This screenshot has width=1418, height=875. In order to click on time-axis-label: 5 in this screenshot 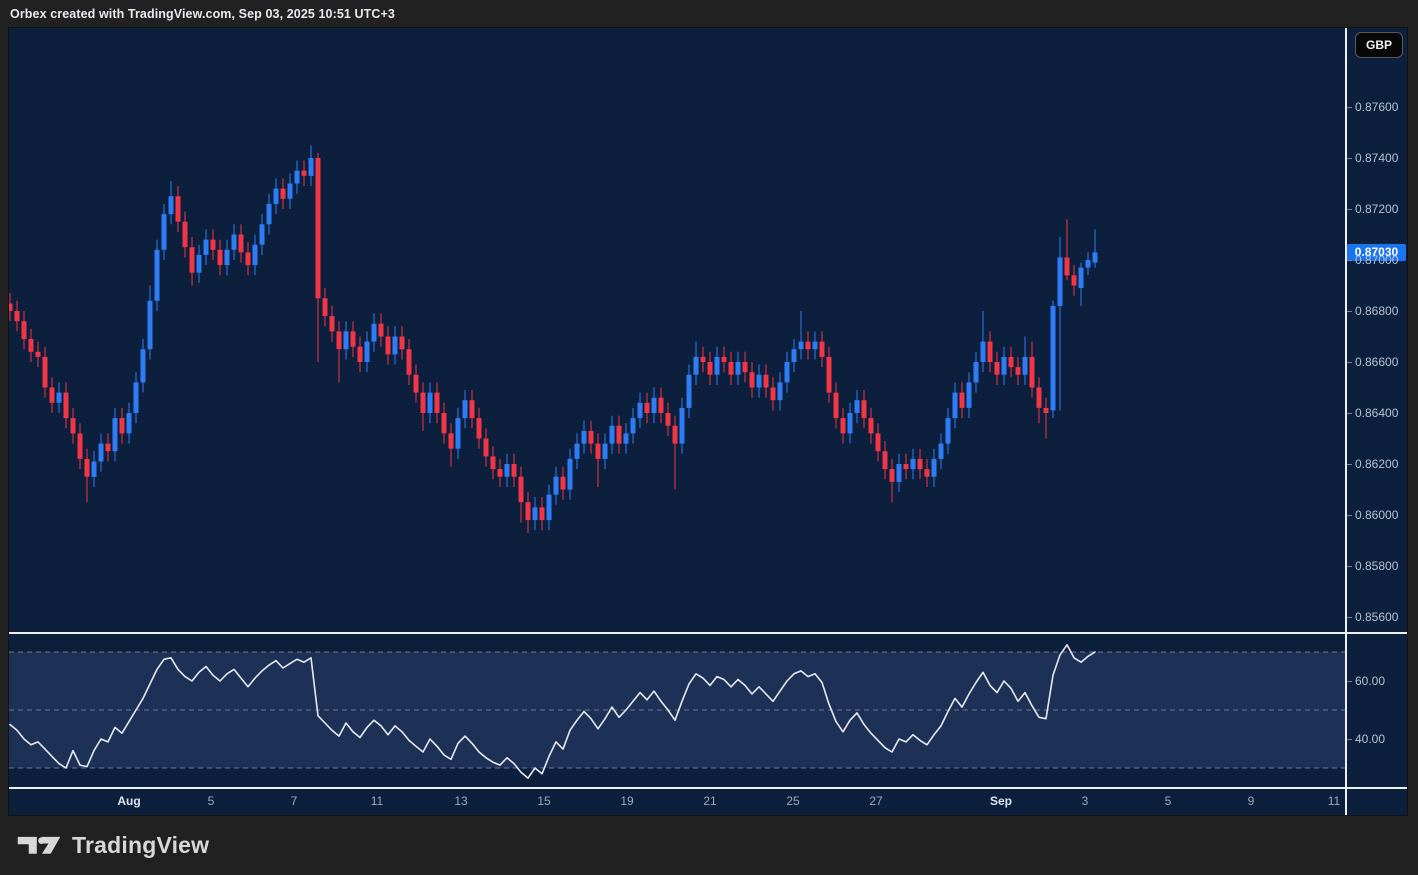, I will do `click(211, 801)`.